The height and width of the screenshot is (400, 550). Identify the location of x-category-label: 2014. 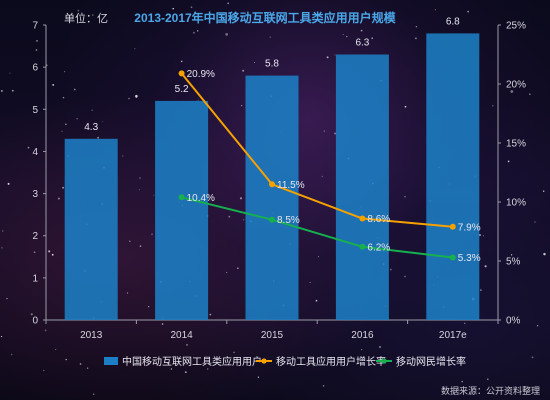
(181, 335).